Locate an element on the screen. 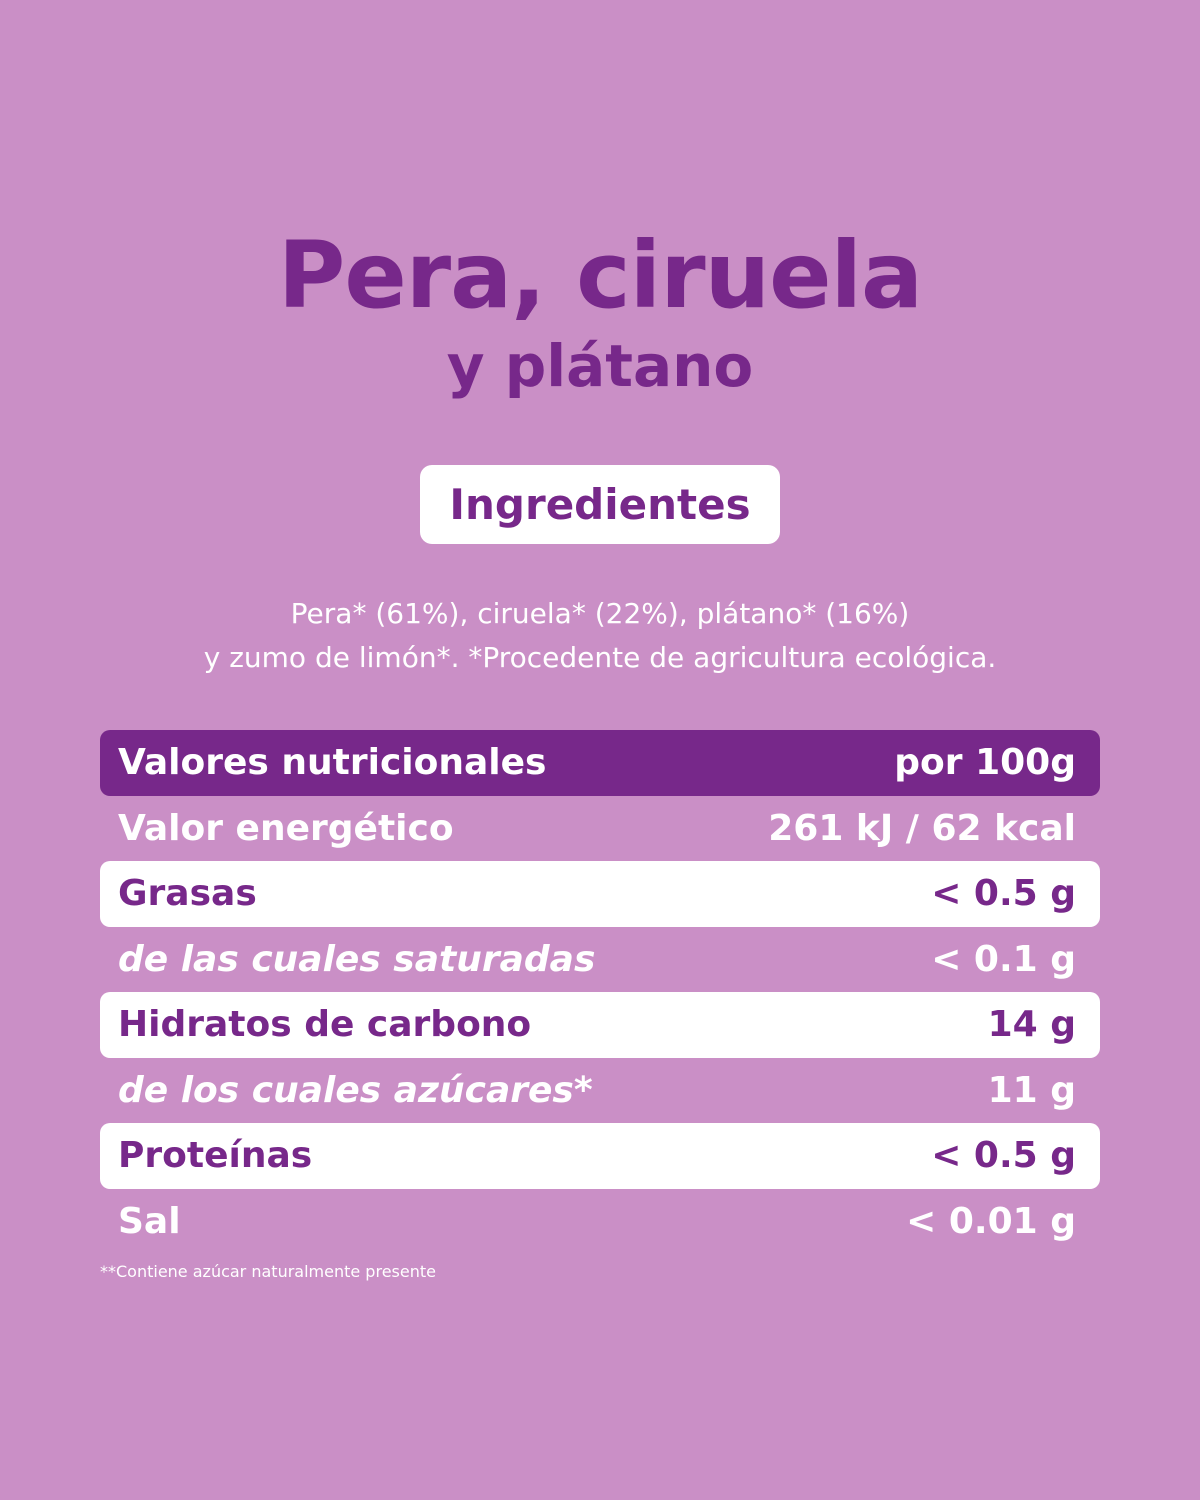  nutrient-name: de los cuales azúcares* is located at coordinates (355, 1090).